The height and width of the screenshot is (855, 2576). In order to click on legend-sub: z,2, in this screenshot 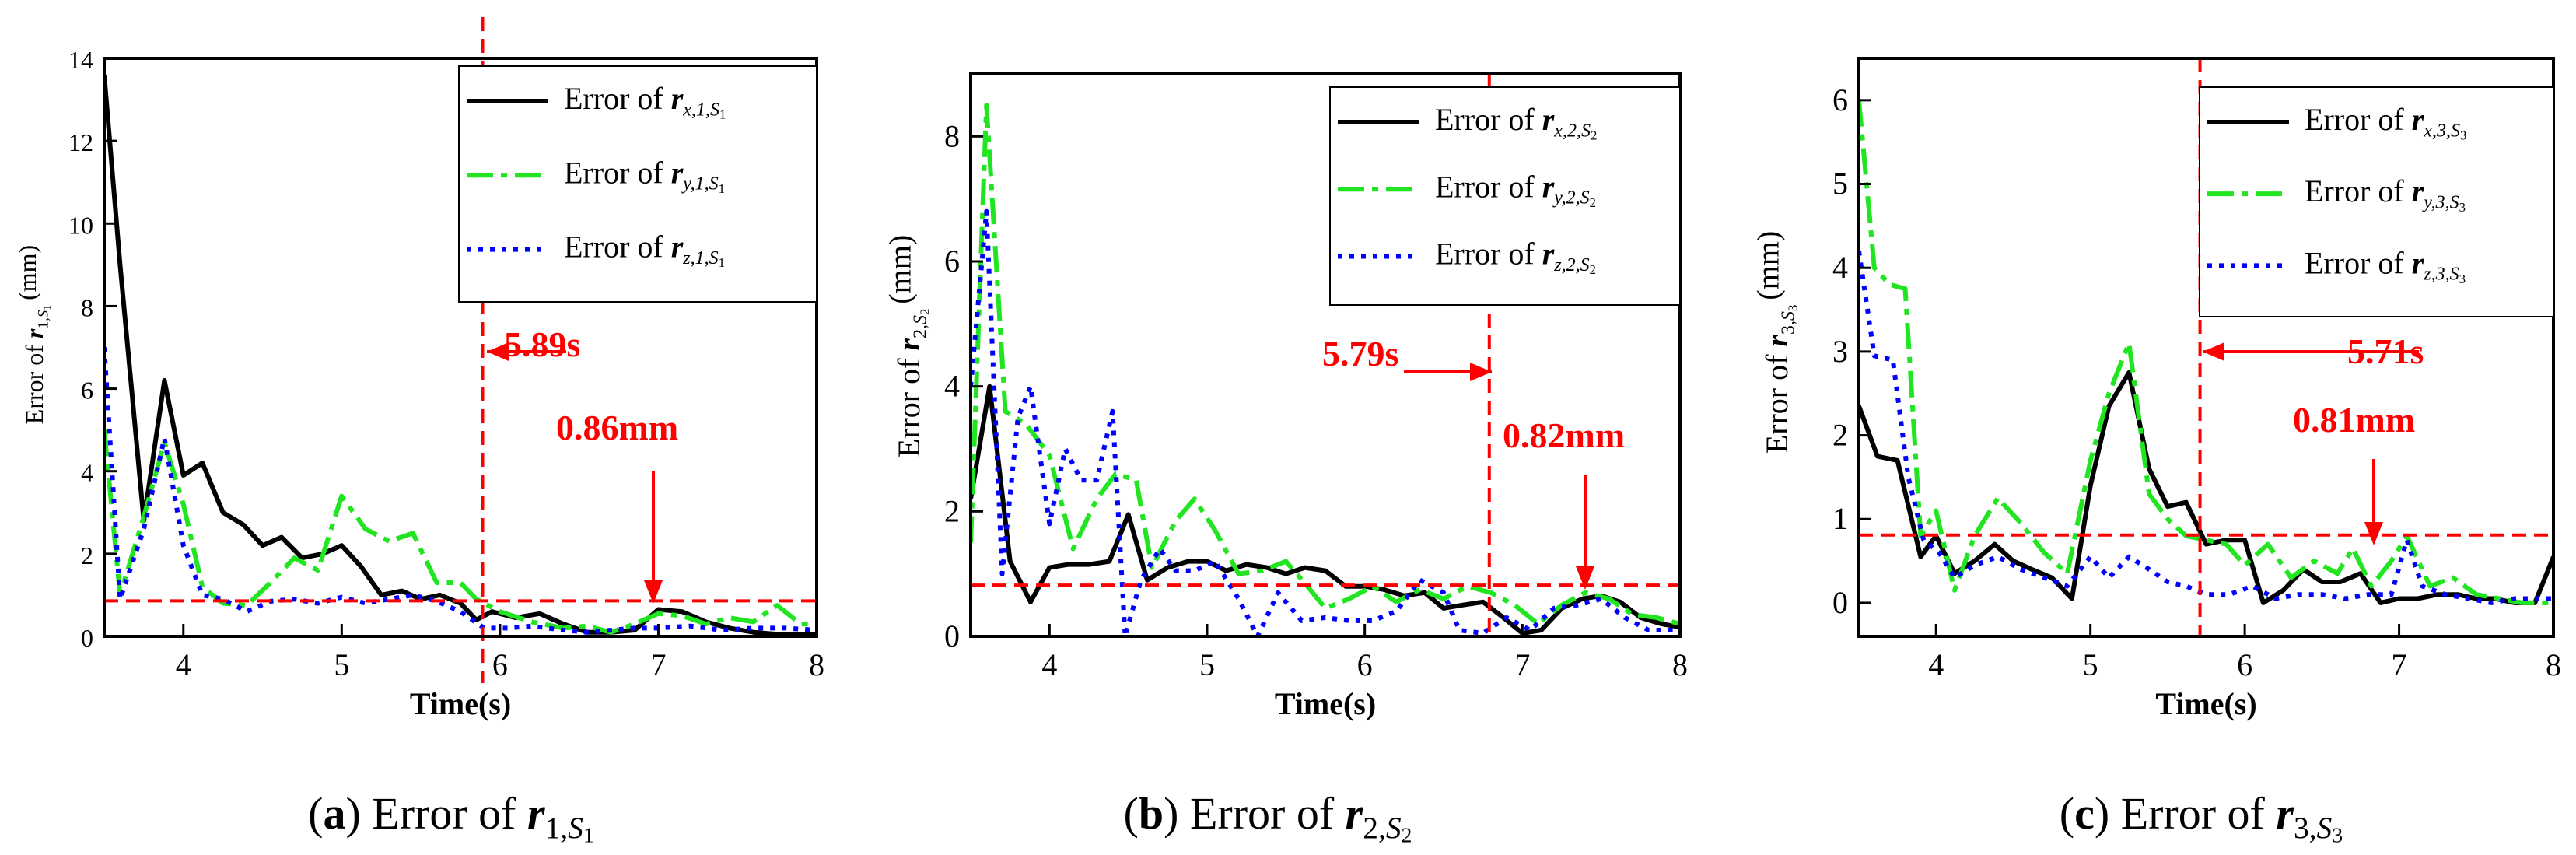, I will do `click(1566, 265)`.